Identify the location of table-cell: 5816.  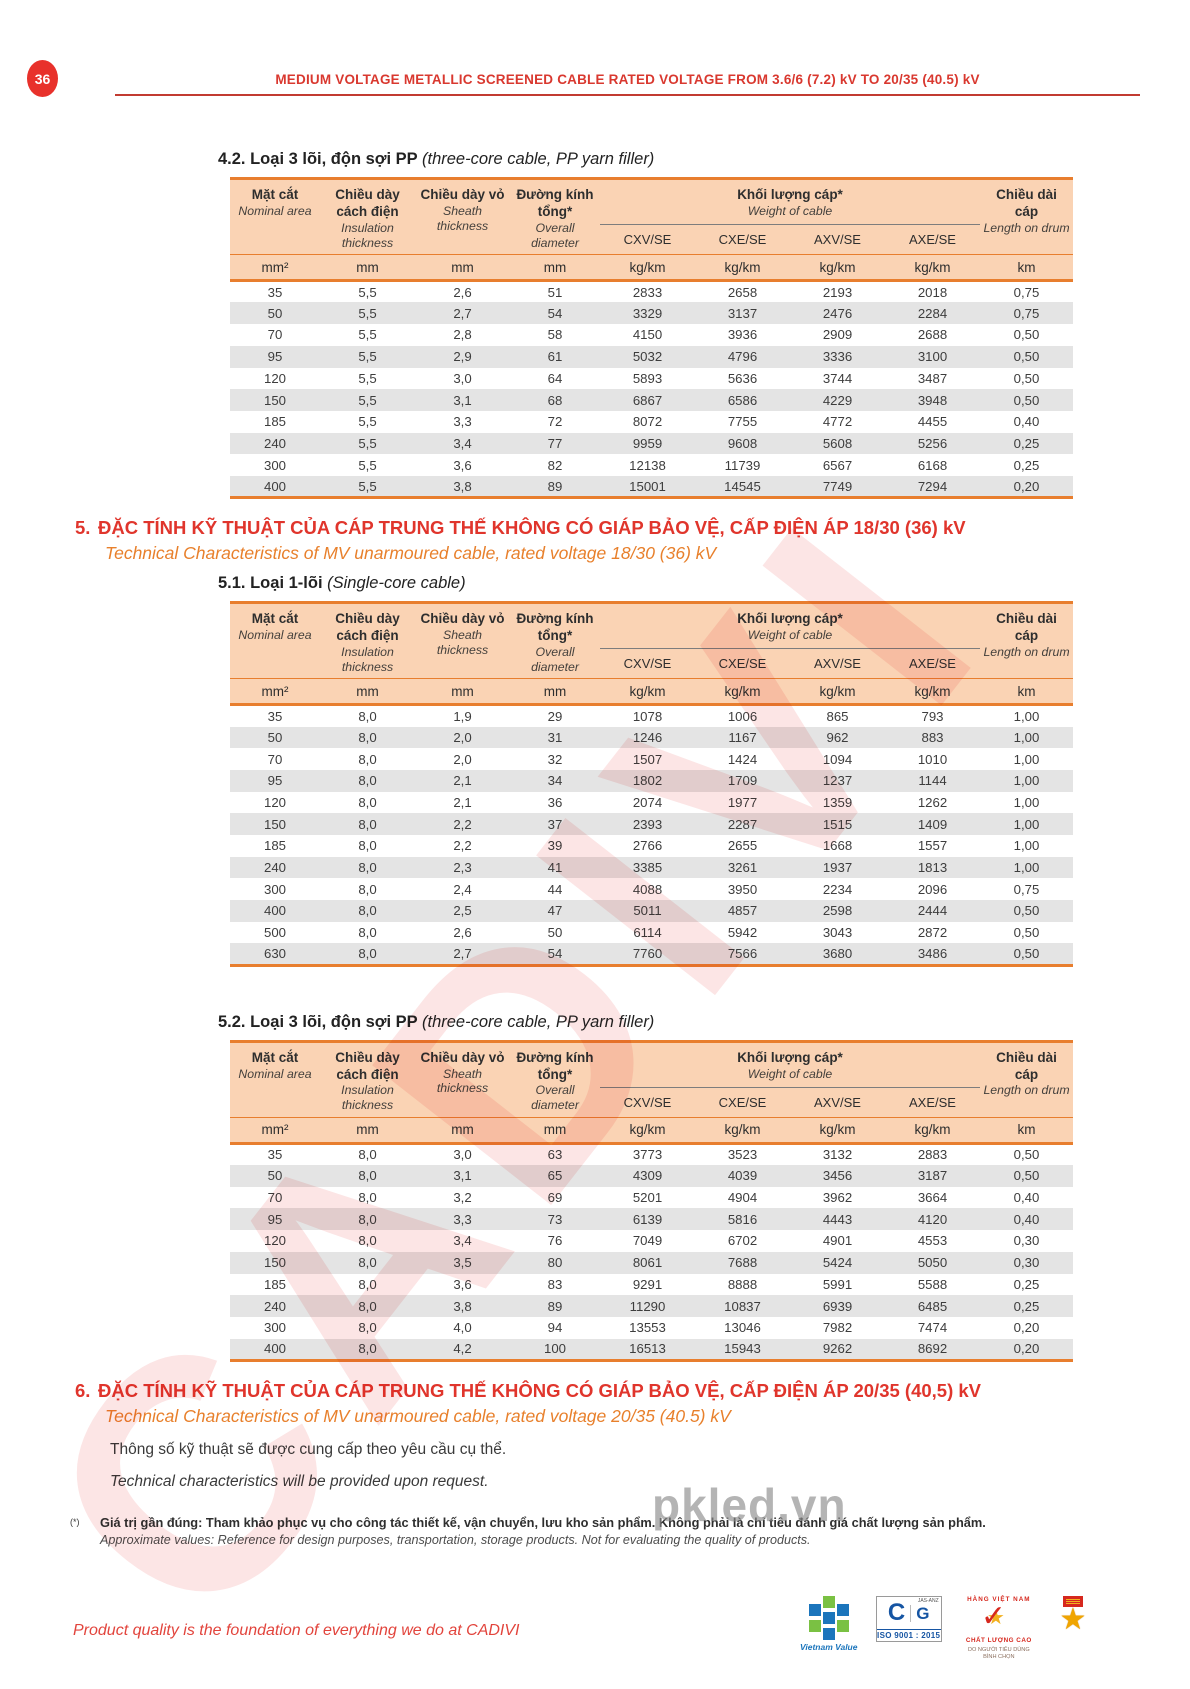
(742, 1219).